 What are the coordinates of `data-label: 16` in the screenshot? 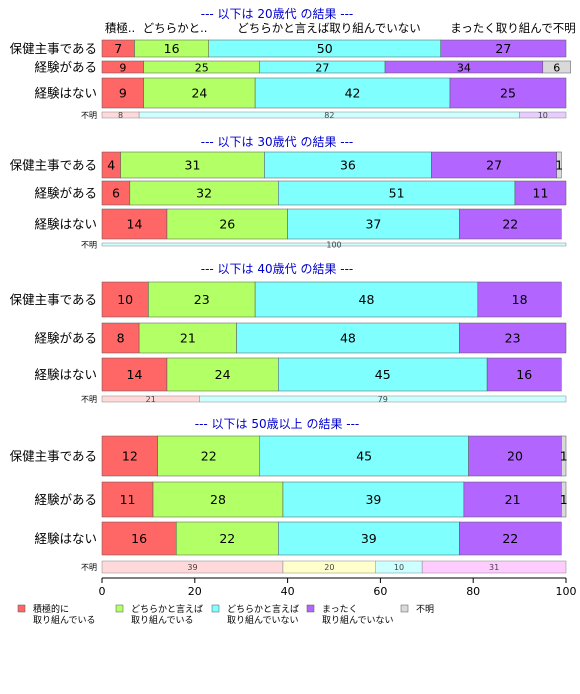 It's located at (524, 374).